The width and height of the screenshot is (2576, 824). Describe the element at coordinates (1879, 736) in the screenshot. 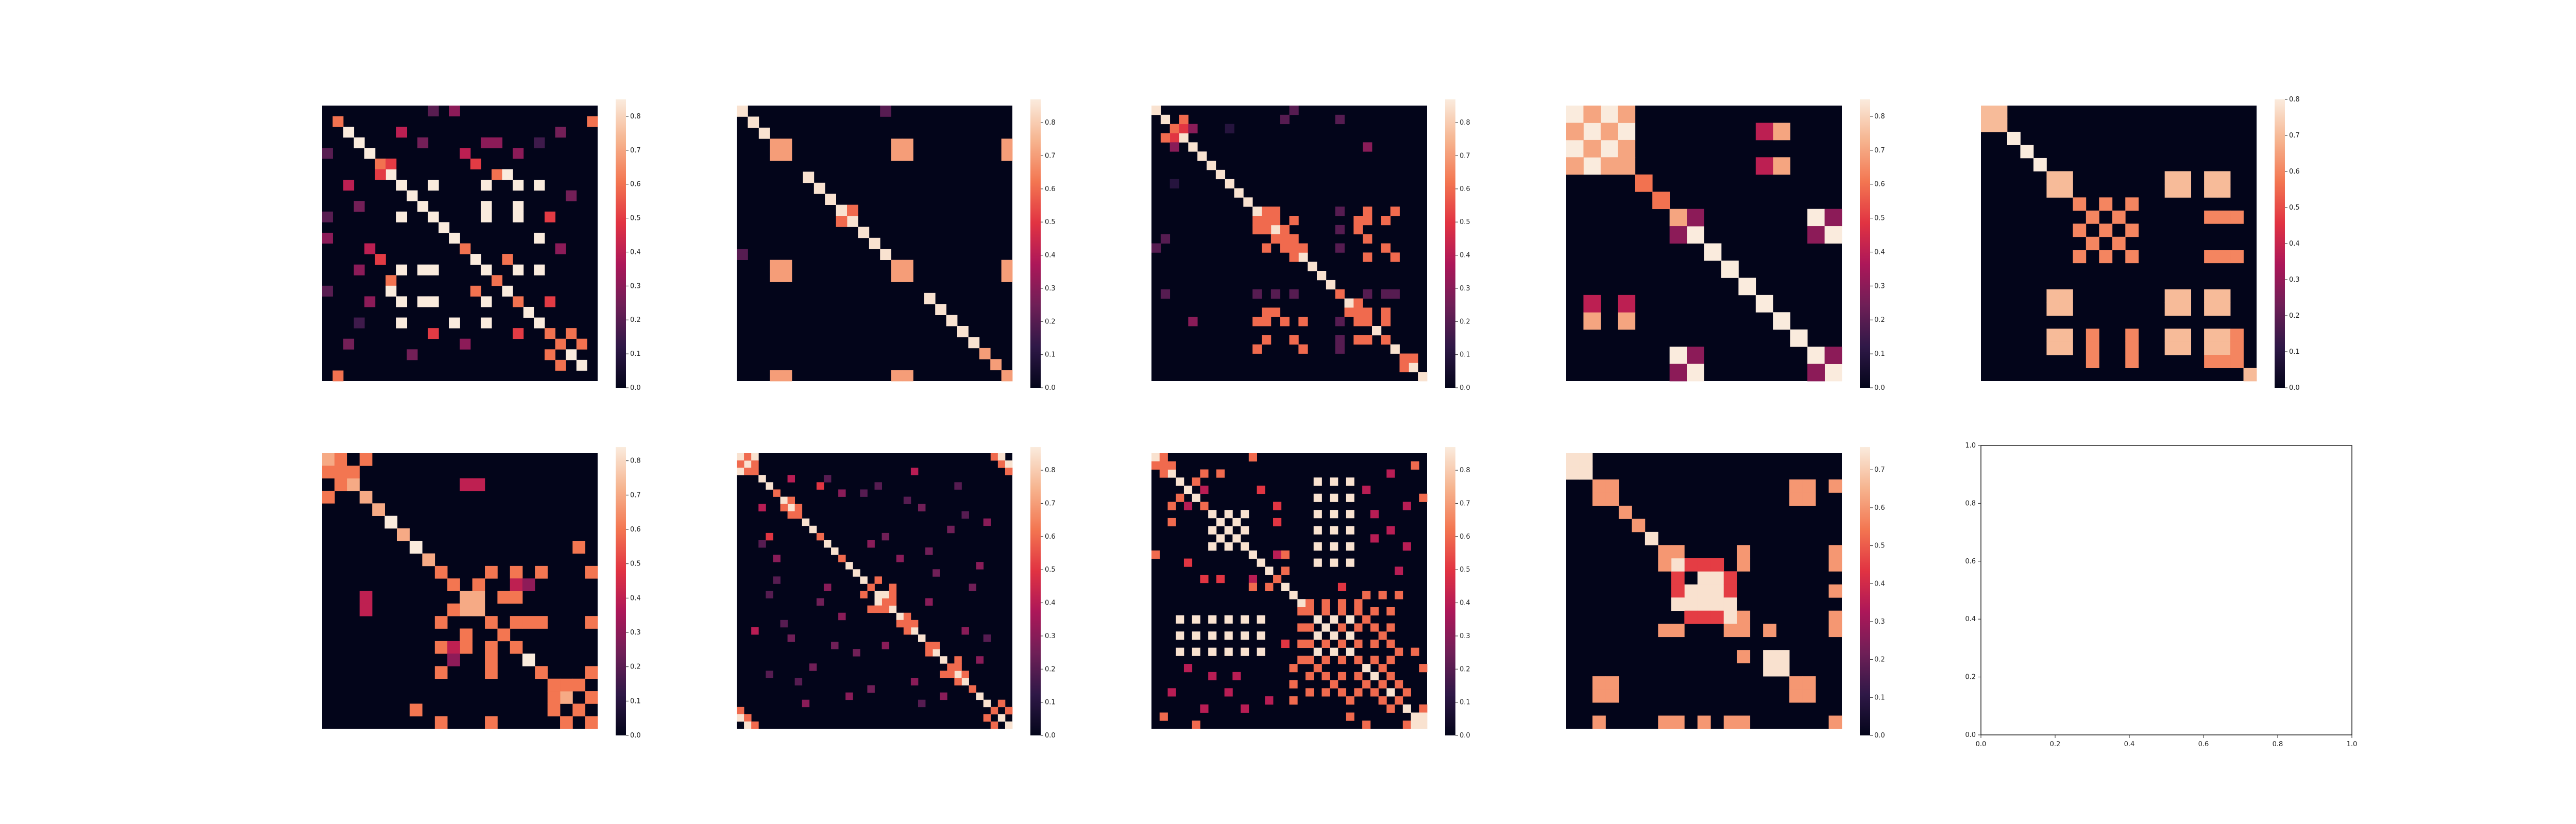

I see `colorbar-tick-label: 0.0` at that location.